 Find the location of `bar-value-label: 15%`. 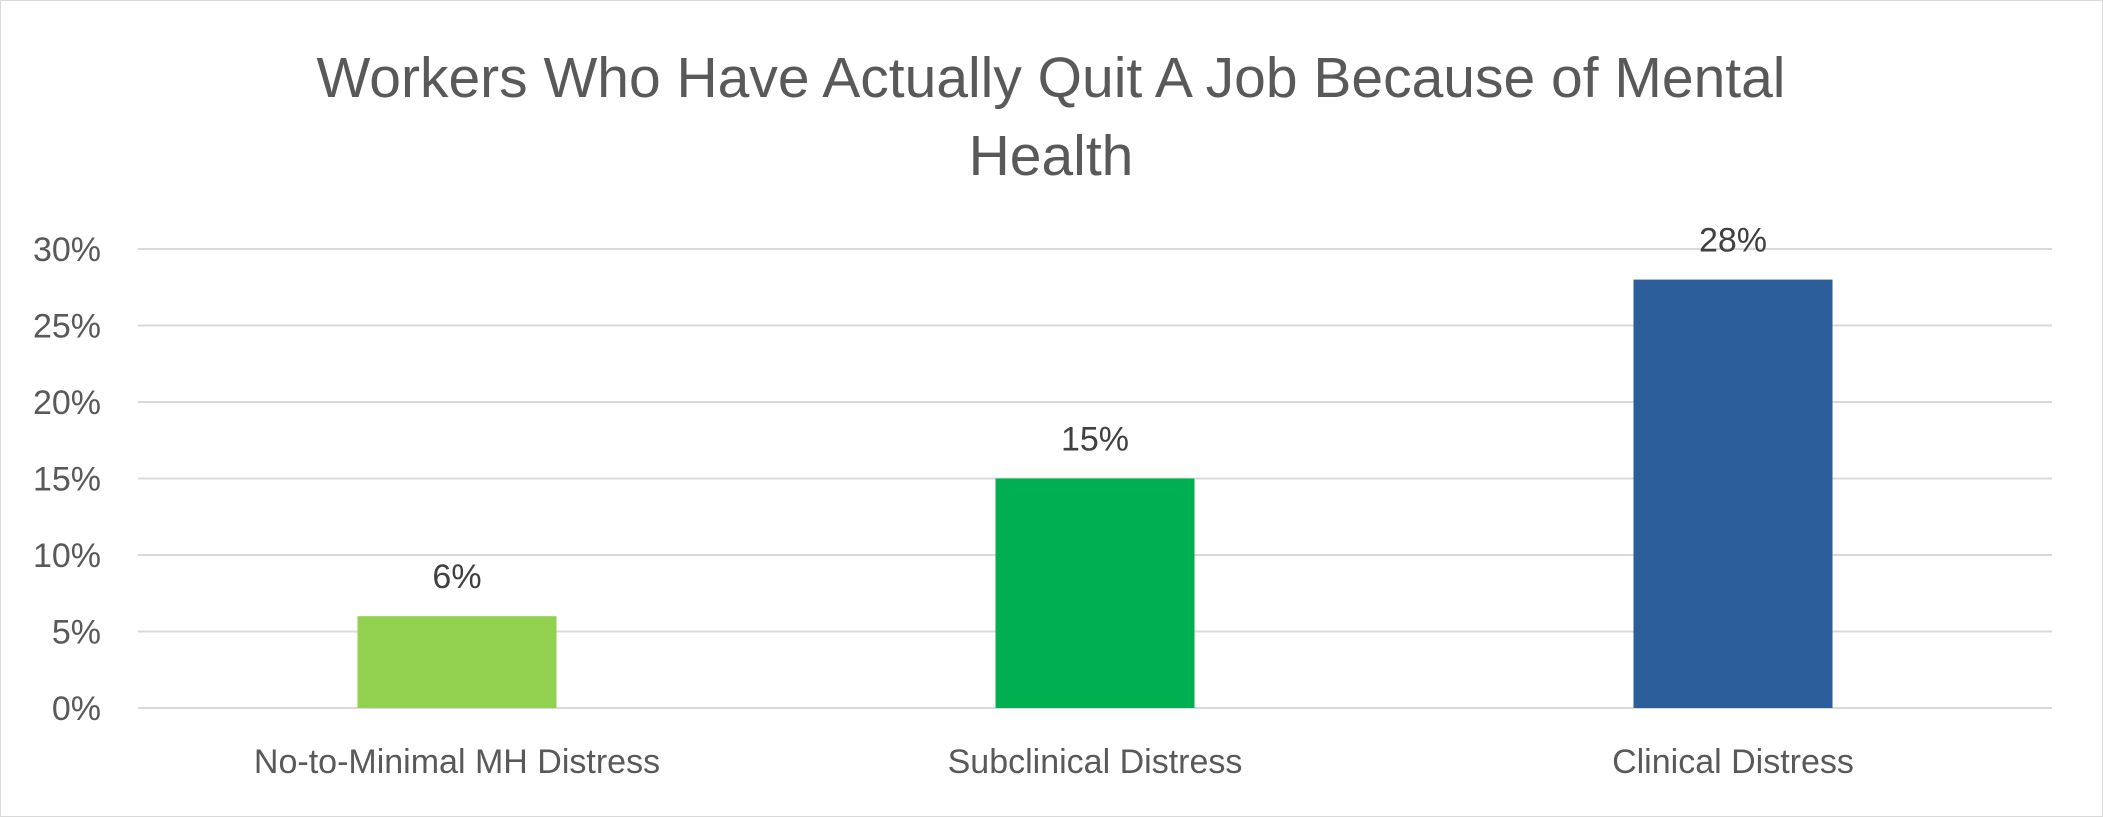

bar-value-label: 15% is located at coordinates (1095, 440).